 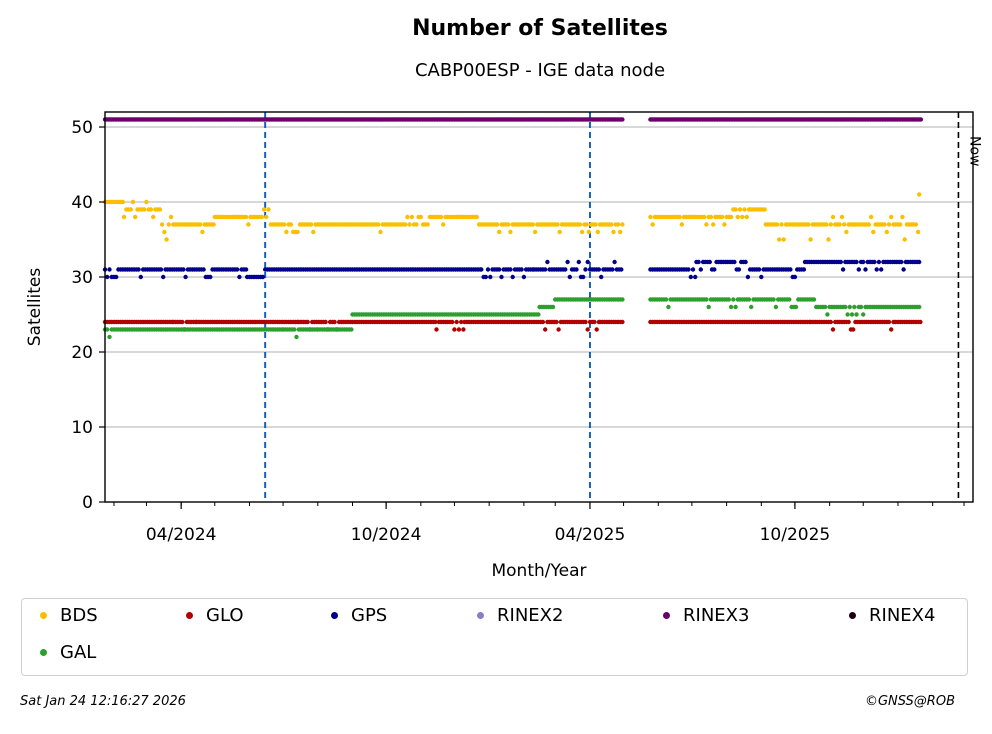 What do you see at coordinates (494, 637) in the screenshot?
I see `chart-legend: BDS GLO GPS RINEX2 RINEX3 RINEX4 GAL` at bounding box center [494, 637].